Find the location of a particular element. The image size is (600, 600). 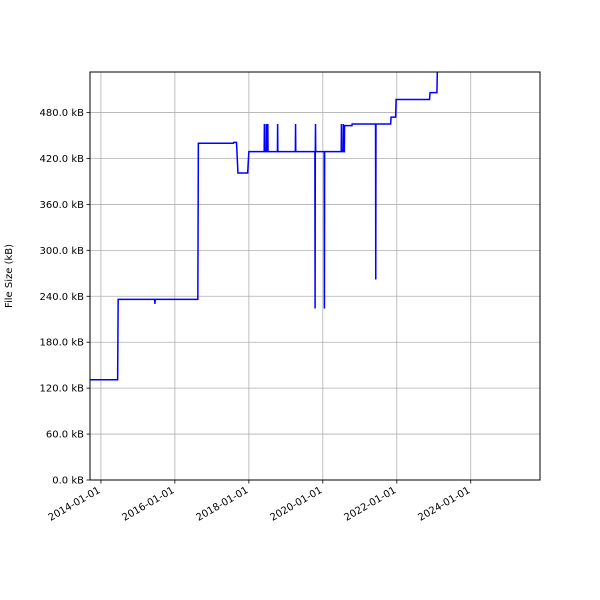

y-tick-label: 180.0 kB is located at coordinates (62, 343).